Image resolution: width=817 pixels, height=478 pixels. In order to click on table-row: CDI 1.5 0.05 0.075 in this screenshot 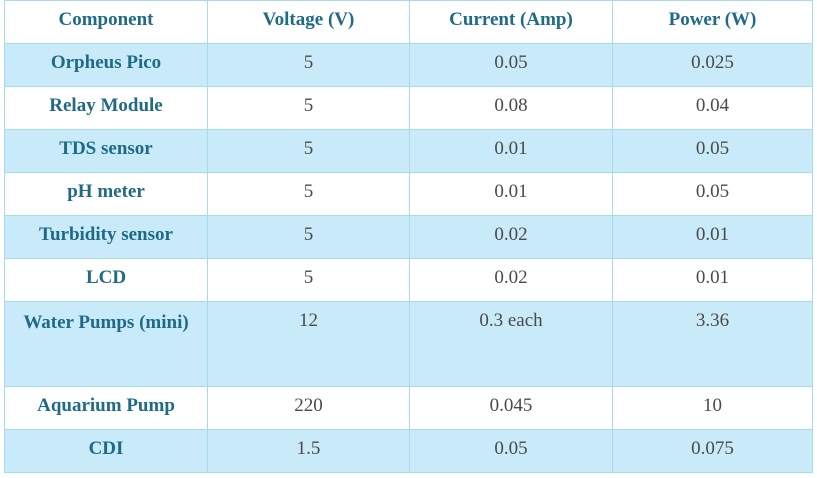, I will do `click(408, 451)`.